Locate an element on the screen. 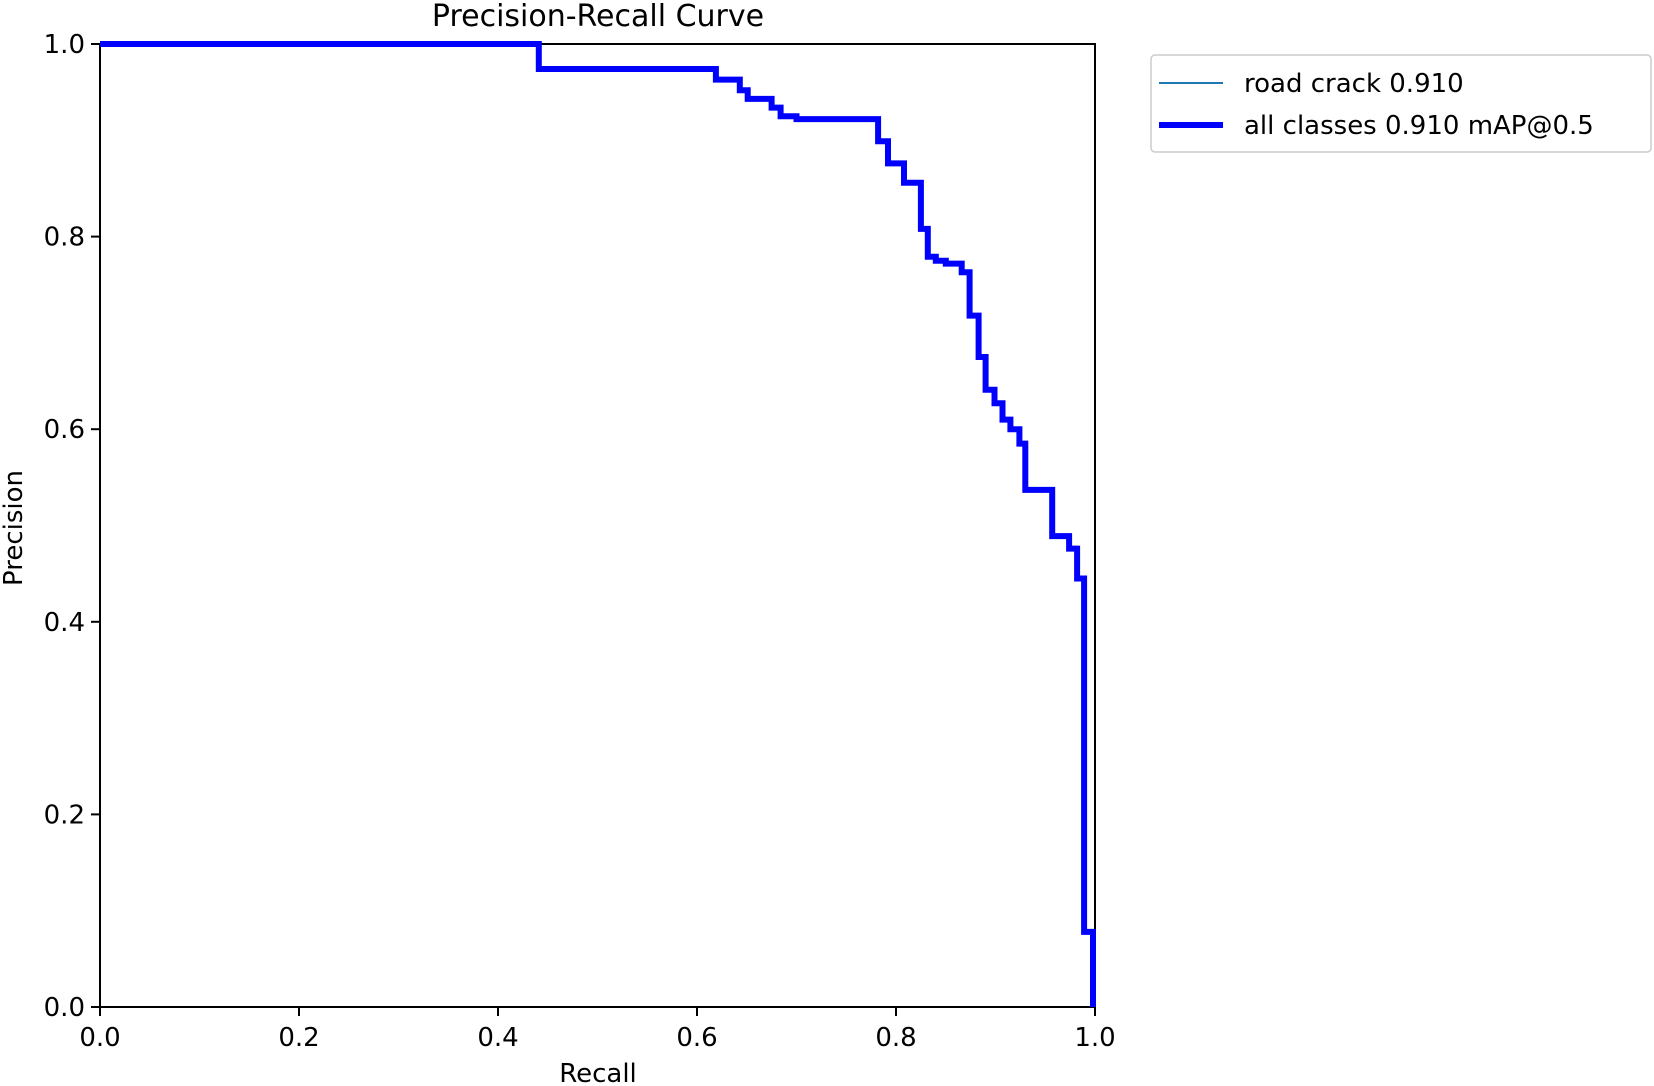 The image size is (1654, 1086). x-axis-label: Recall is located at coordinates (598, 1072).